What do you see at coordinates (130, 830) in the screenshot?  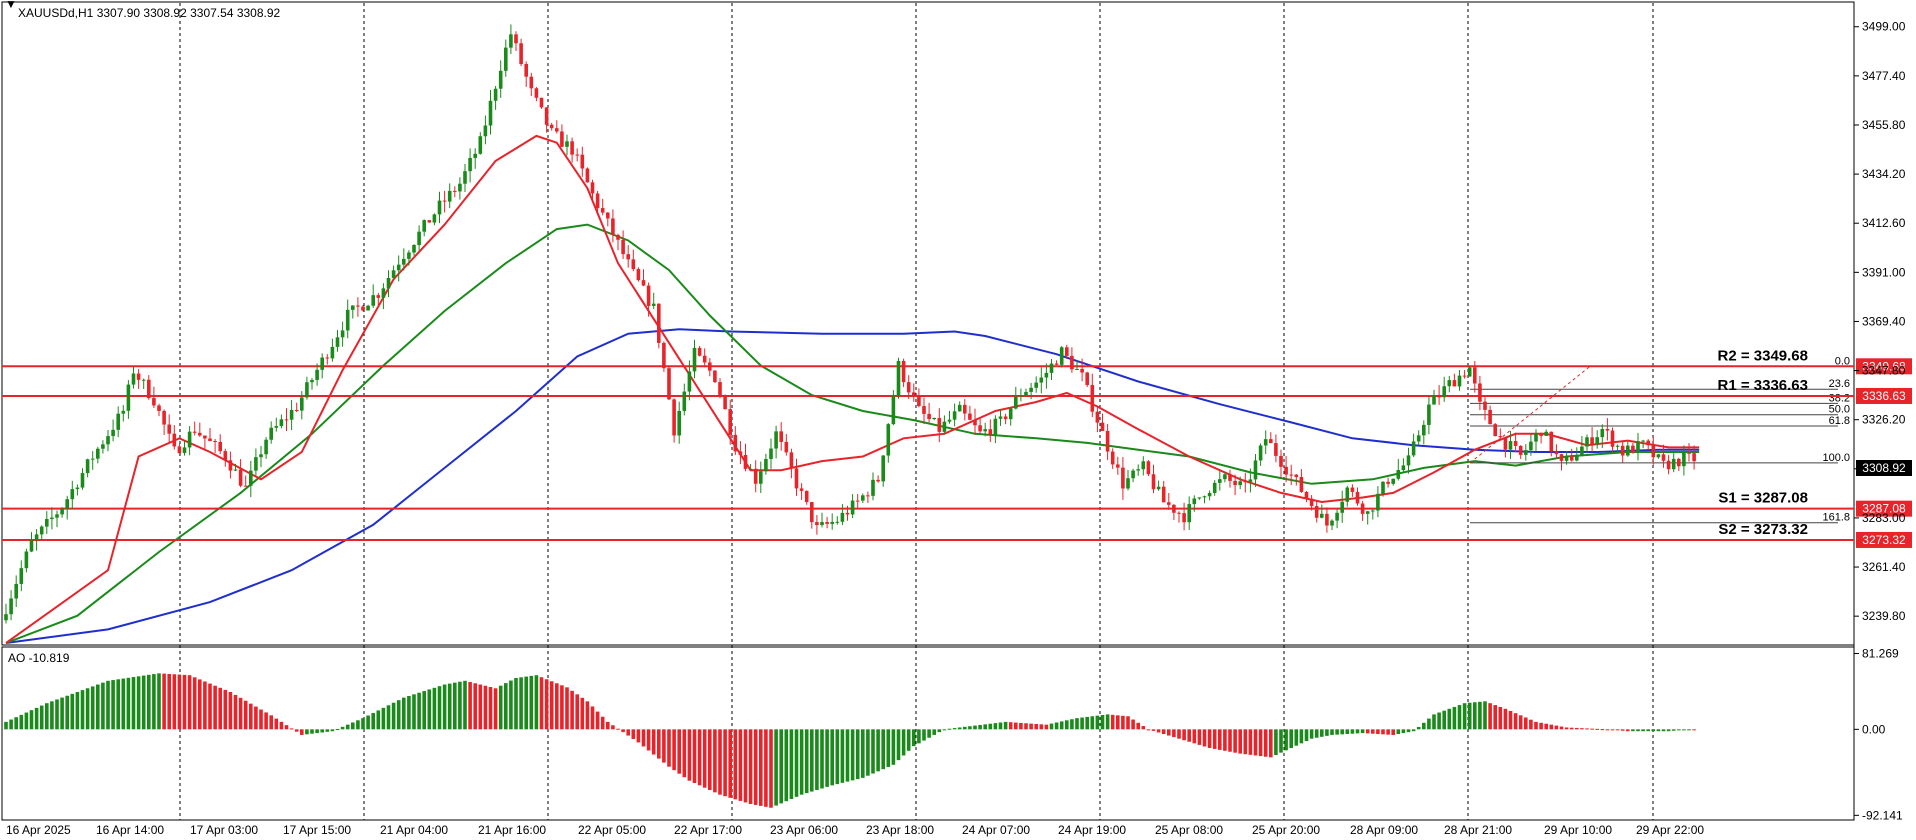 I see `time-label: 16 Apr 14:00` at bounding box center [130, 830].